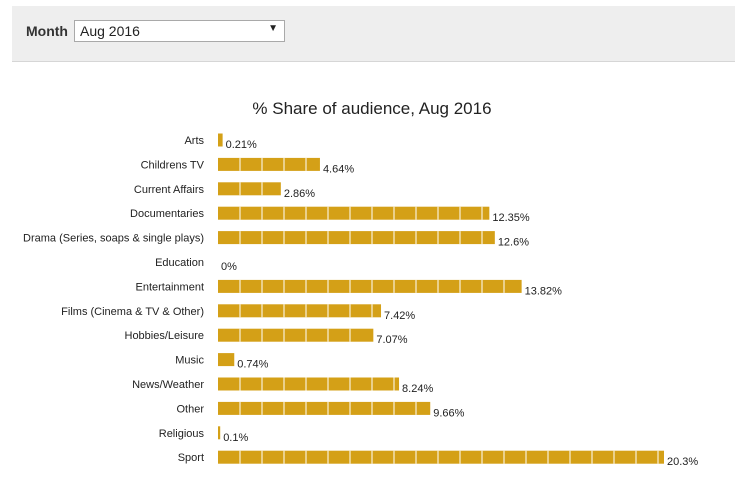  What do you see at coordinates (417, 389) in the screenshot?
I see `value-label: 8.24%` at bounding box center [417, 389].